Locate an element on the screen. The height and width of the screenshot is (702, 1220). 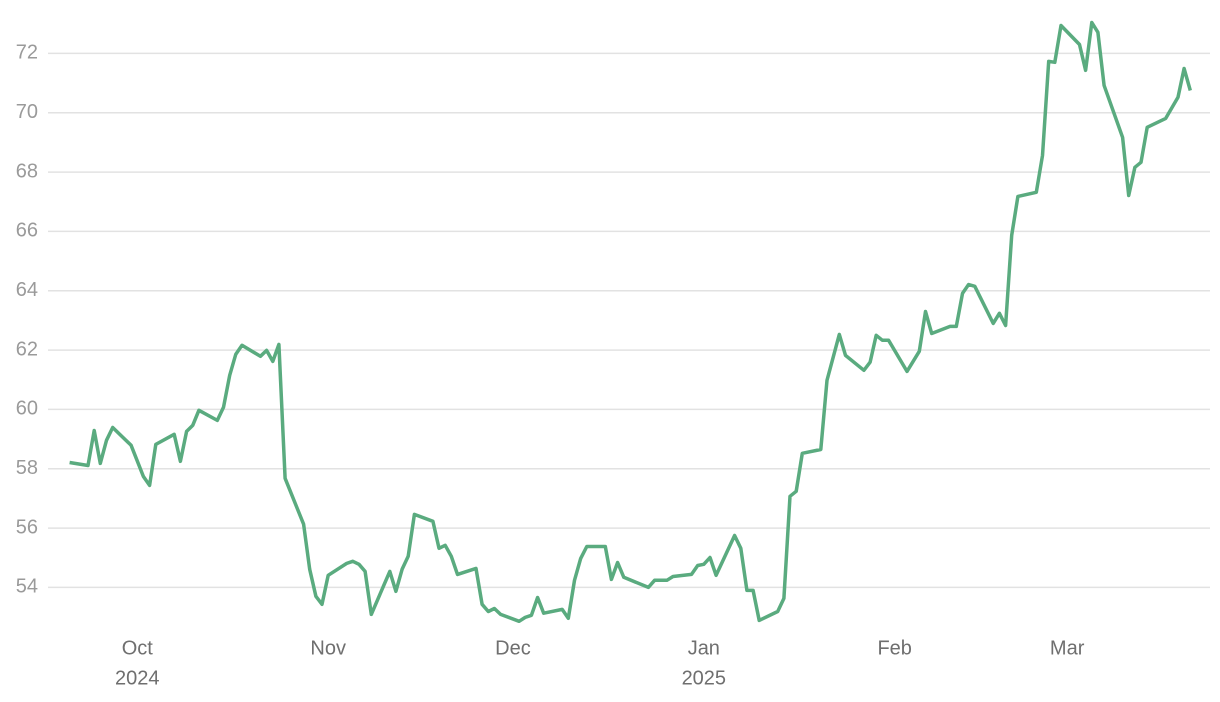
x-tick-label: Mar is located at coordinates (1067, 648).